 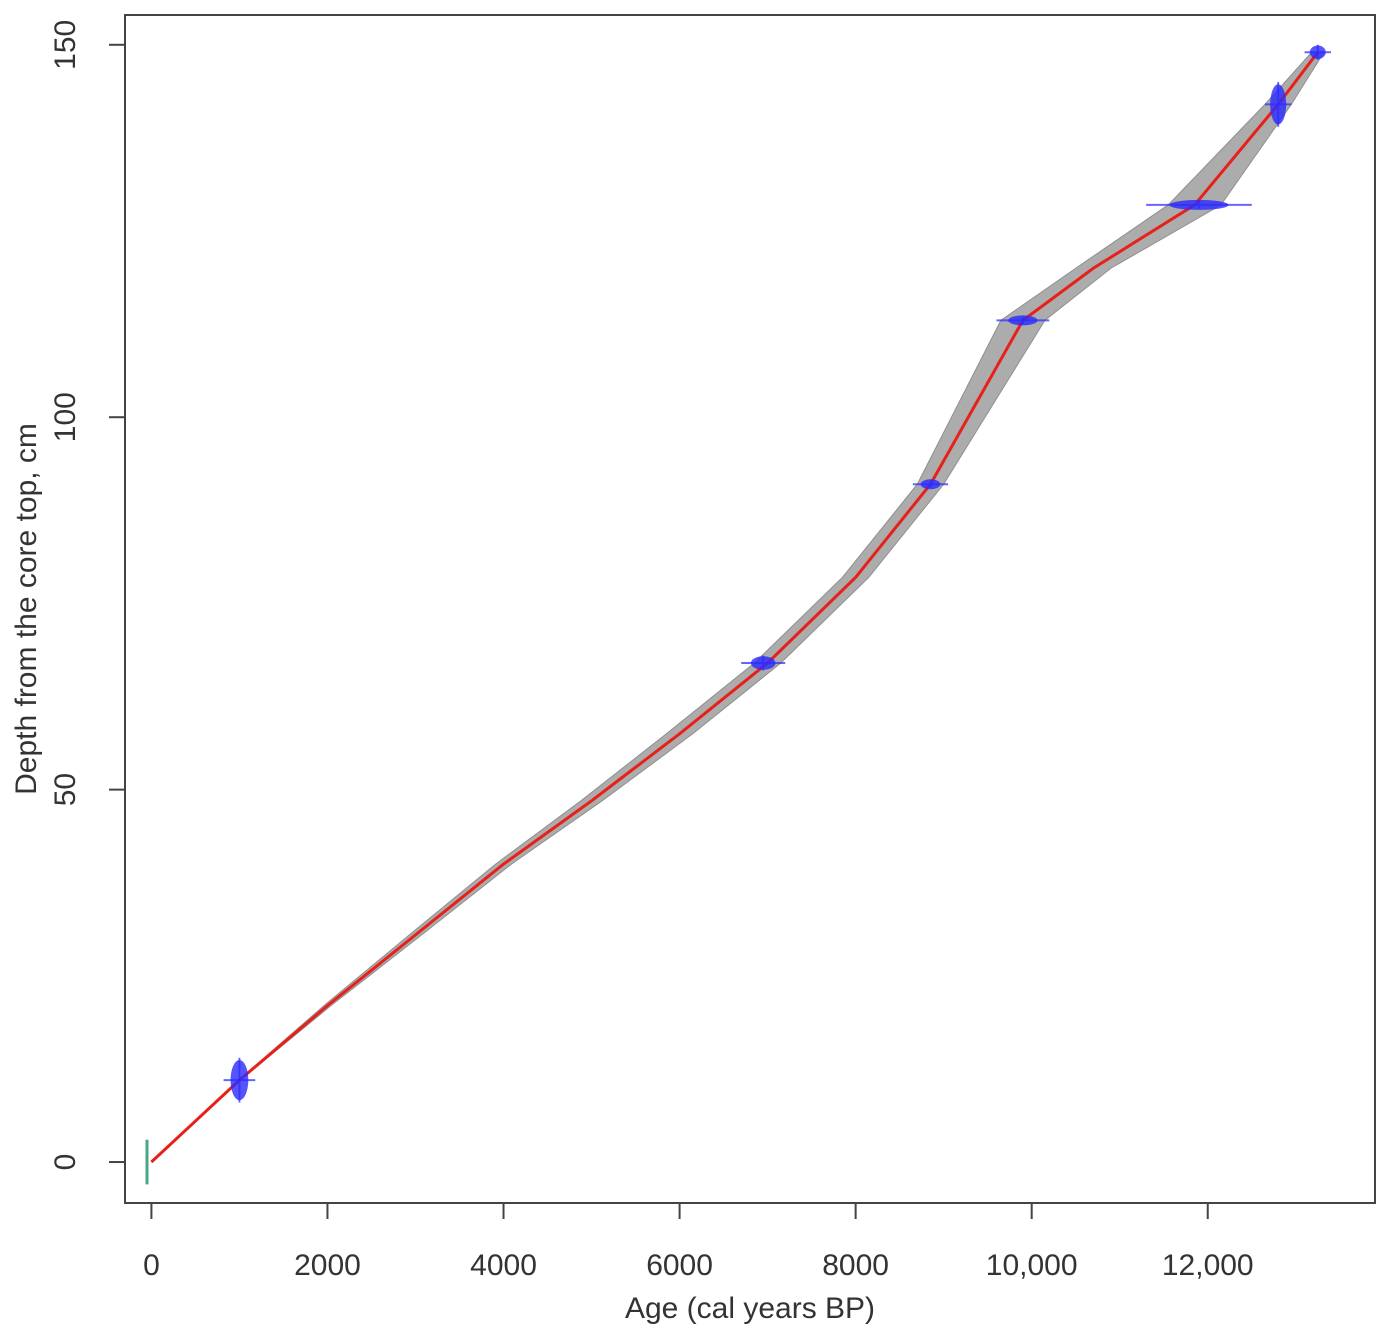 I want to click on x-tick-label: 10,000, so click(x=1032, y=1265).